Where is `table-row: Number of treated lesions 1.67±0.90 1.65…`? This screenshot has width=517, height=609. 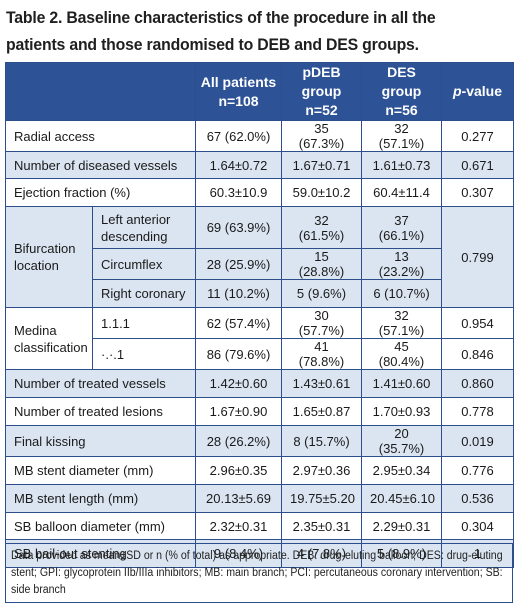
table-row: Number of treated lesions 1.67±0.90 1.65… is located at coordinates (259, 411).